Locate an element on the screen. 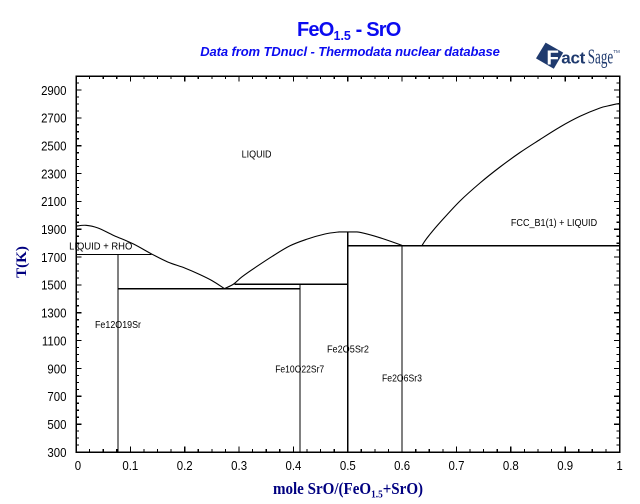 The height and width of the screenshot is (504, 640). svg-text: 0.4 is located at coordinates (293, 465).